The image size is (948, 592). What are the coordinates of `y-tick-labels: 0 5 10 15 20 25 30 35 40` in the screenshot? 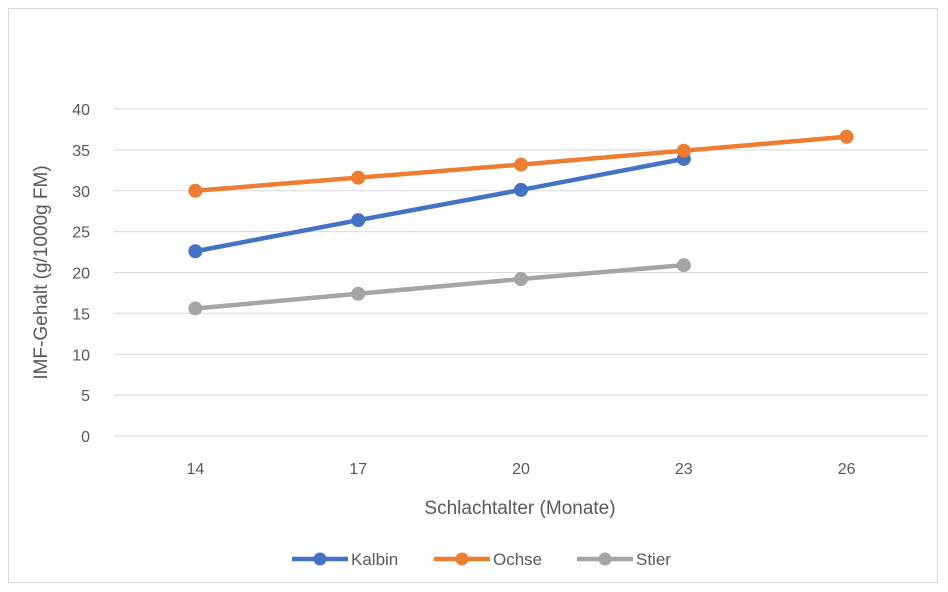 It's located at (81, 274).